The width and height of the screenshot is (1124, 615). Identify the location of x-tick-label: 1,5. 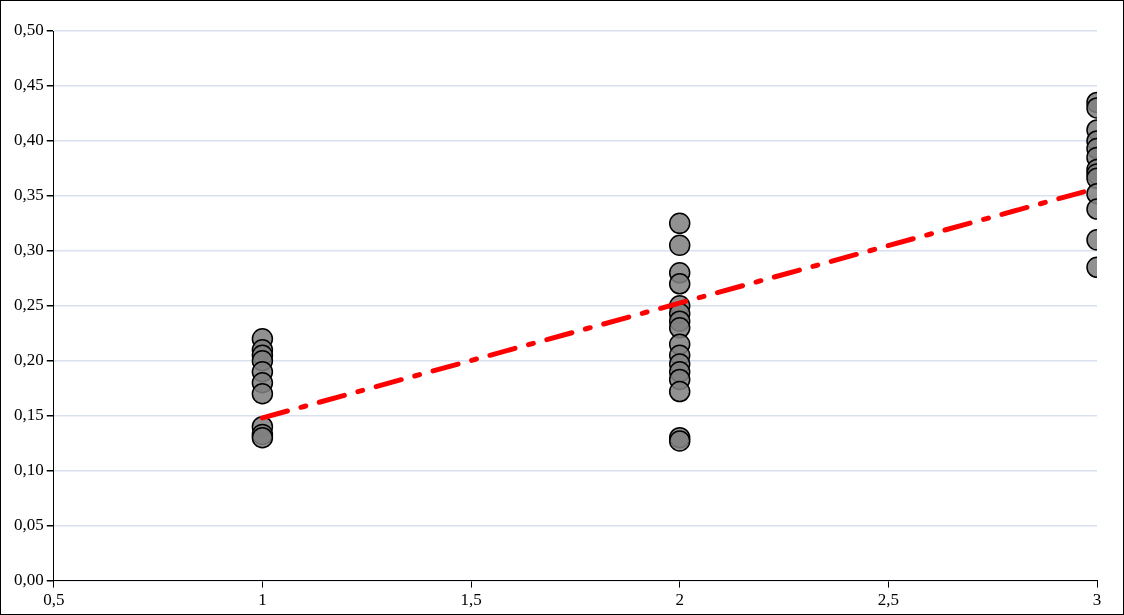
(471, 600).